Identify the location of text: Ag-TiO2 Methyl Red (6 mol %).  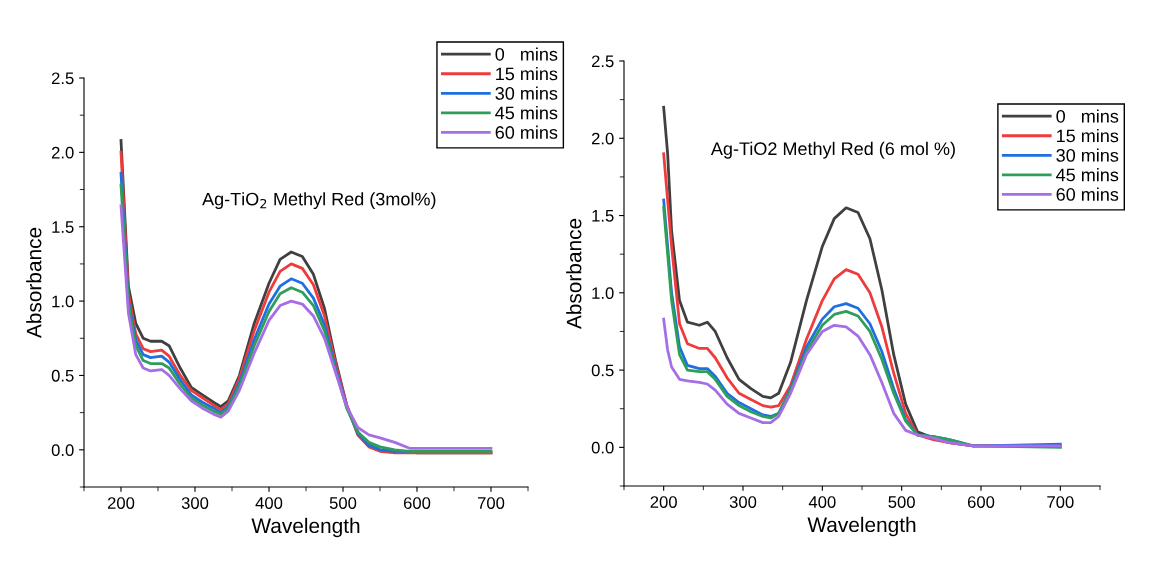
(832, 150).